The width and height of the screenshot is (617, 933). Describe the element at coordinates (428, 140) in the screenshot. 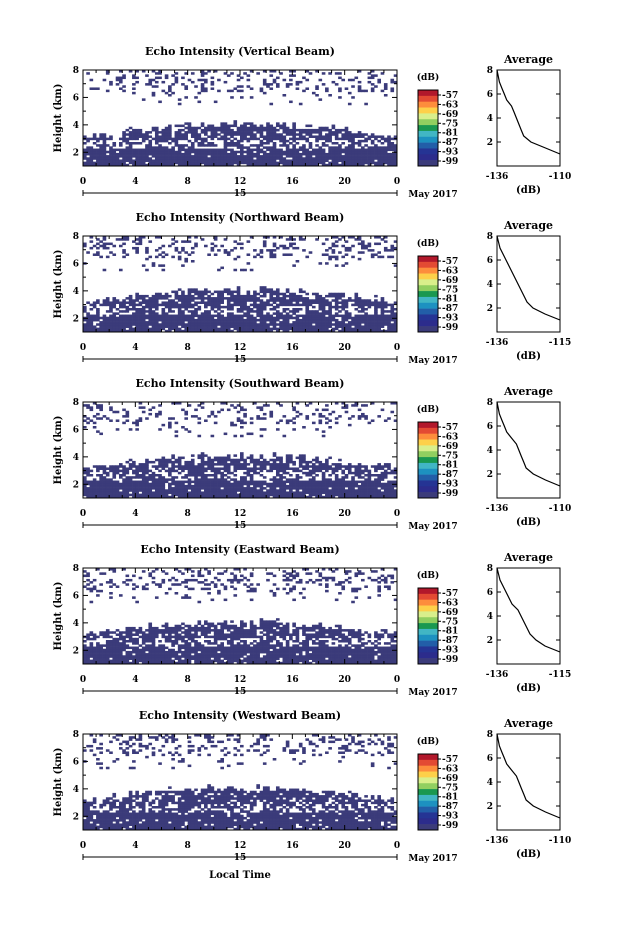

I see `colorbar-segment` at that location.